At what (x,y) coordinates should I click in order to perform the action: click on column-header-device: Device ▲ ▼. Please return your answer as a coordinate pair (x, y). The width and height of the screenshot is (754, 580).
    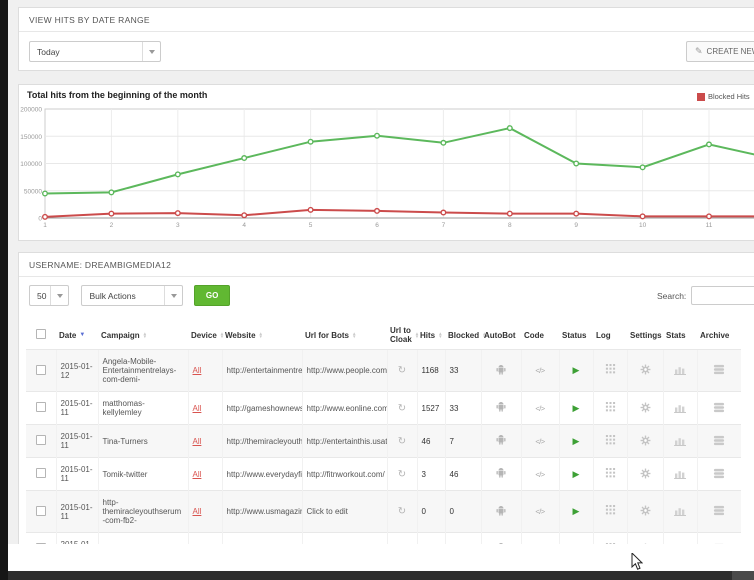
    Looking at the image, I should click on (206, 335).